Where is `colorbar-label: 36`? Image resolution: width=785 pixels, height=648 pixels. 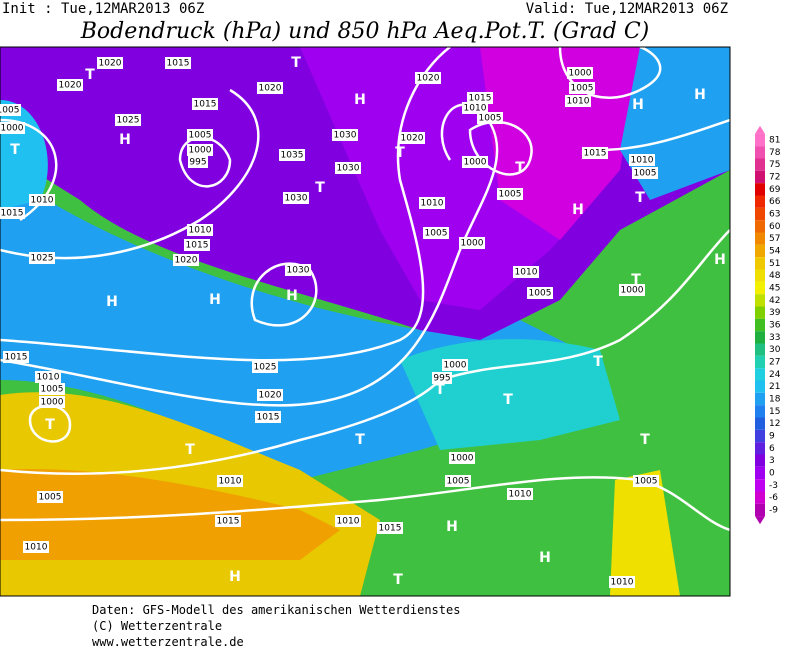
colorbar-label: 36 is located at coordinates (775, 326).